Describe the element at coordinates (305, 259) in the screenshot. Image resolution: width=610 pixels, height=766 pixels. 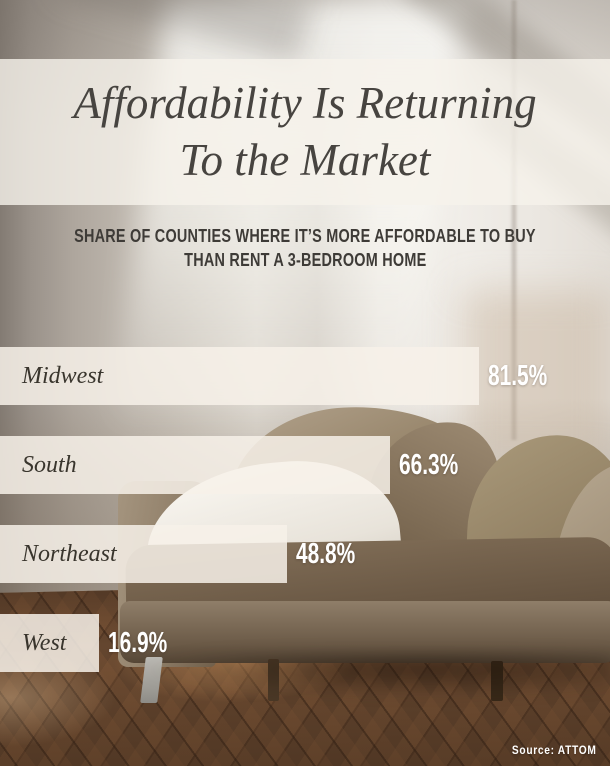
I see `chart-subtitle-line2: THAN RENT A 3-BEDROOM HOME` at that location.